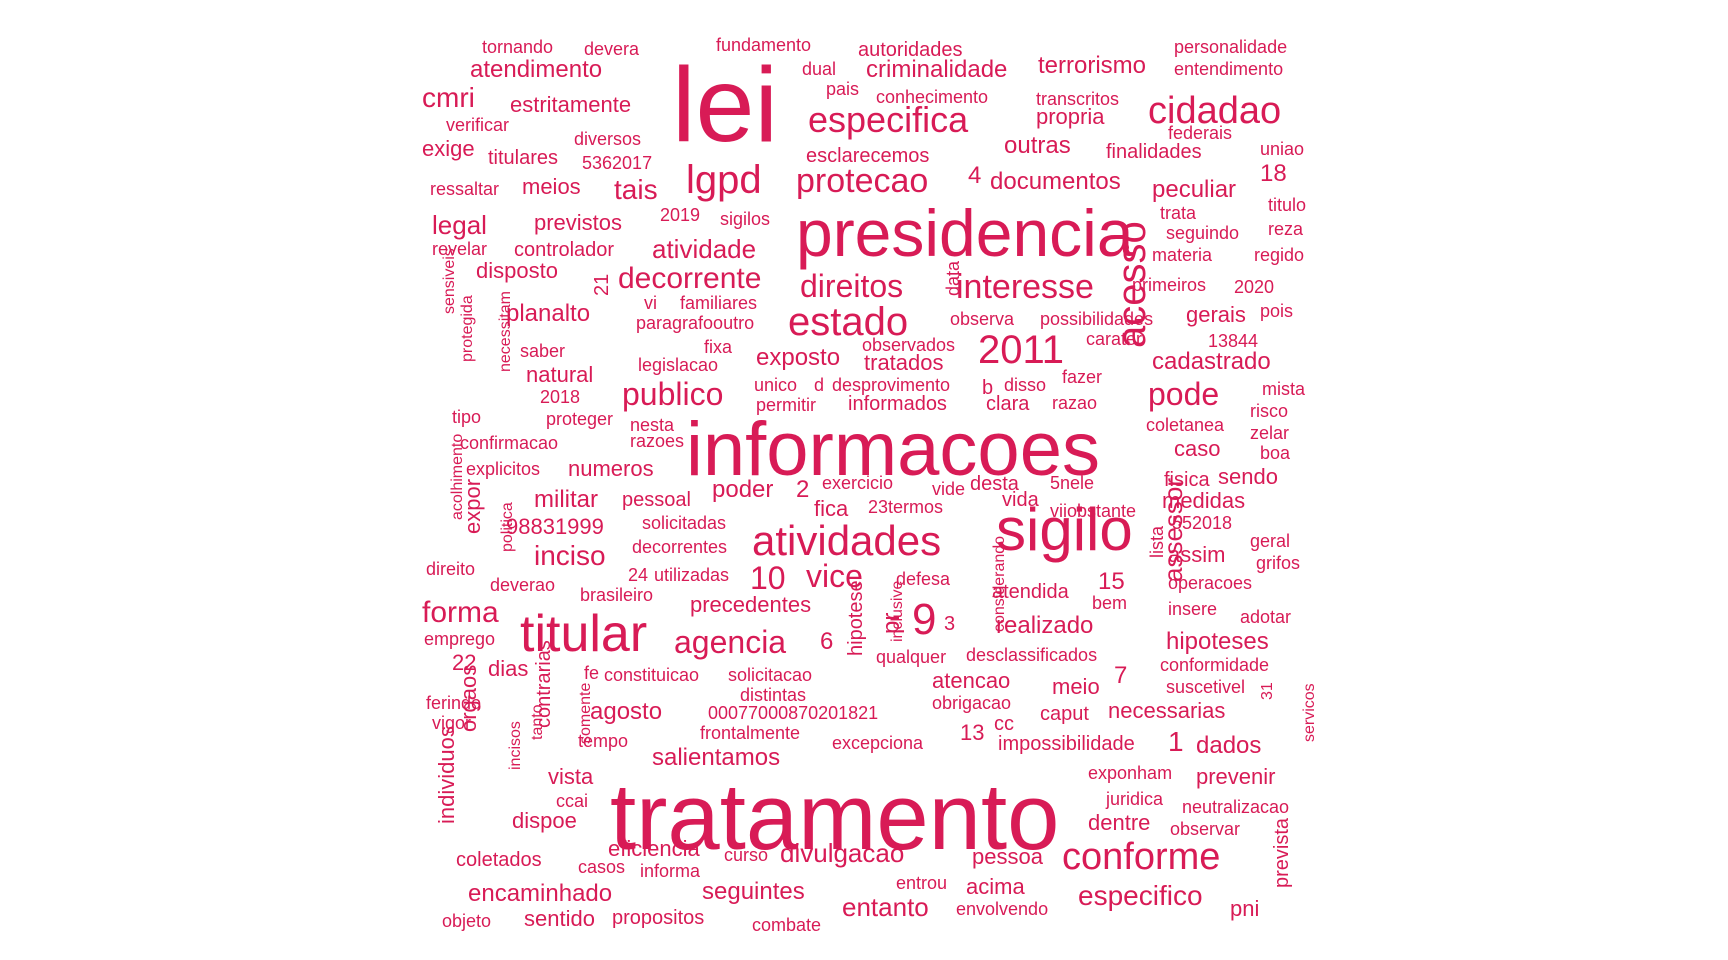 The height and width of the screenshot is (960, 1728). Describe the element at coordinates (536, 69) in the screenshot. I see `word-cloud-word: atendimento` at that location.